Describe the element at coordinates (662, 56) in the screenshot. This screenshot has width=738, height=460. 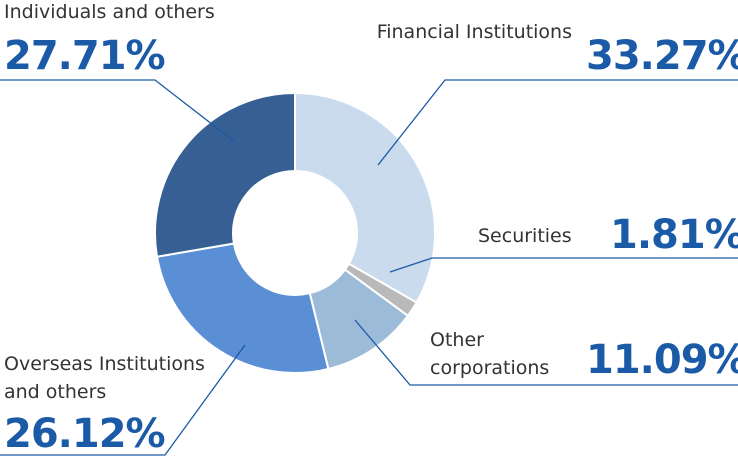
I see `value-label: 33.27%` at that location.